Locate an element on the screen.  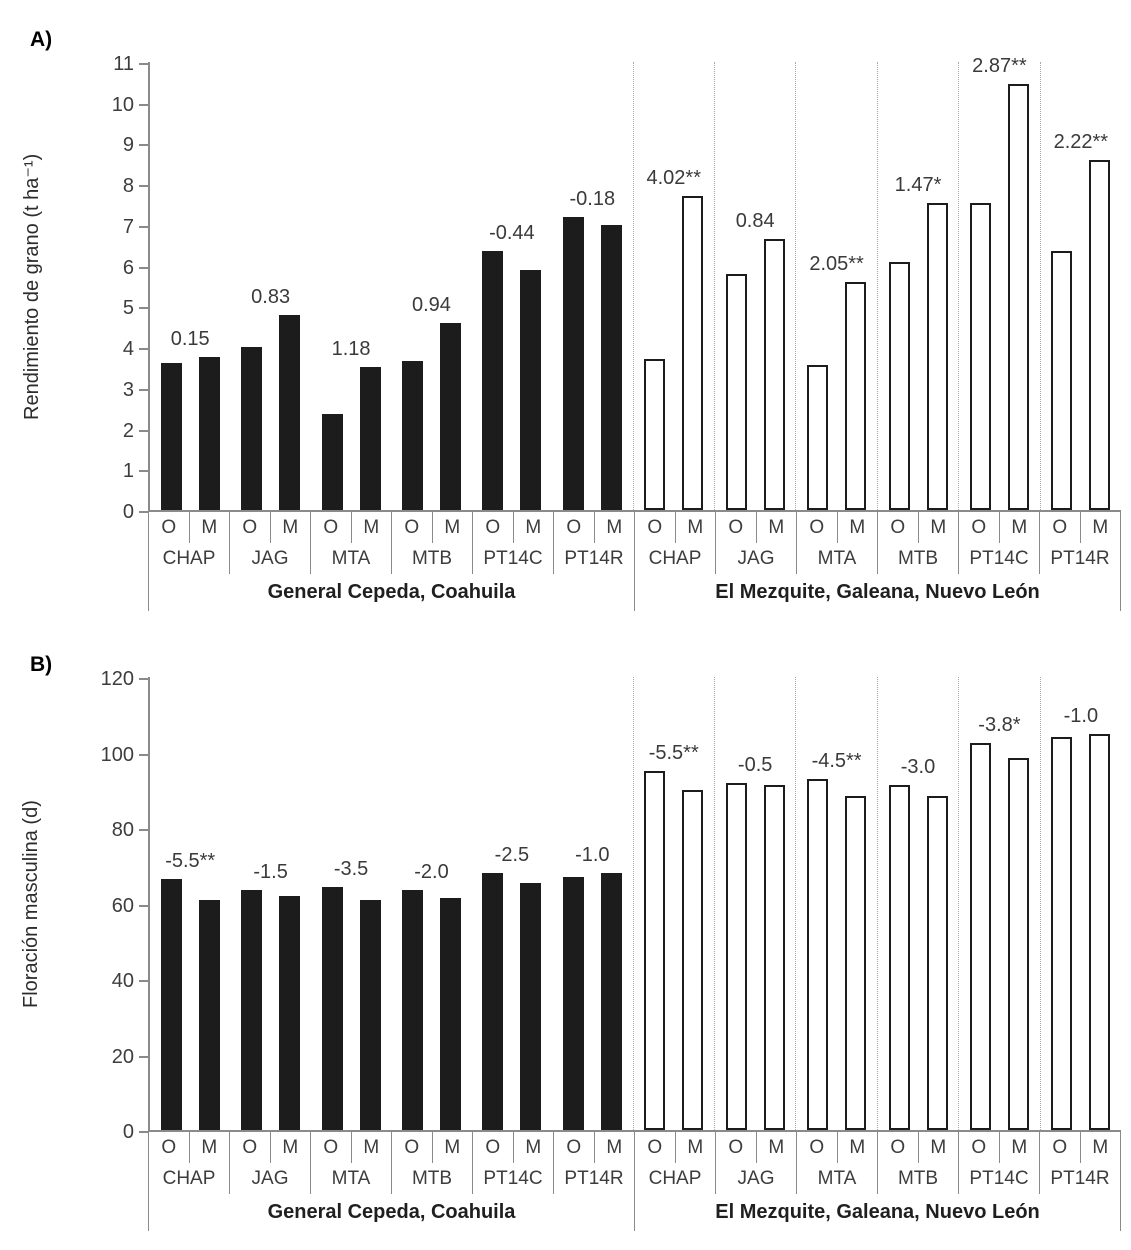
difference-label: -2.5 is located at coordinates (512, 855).